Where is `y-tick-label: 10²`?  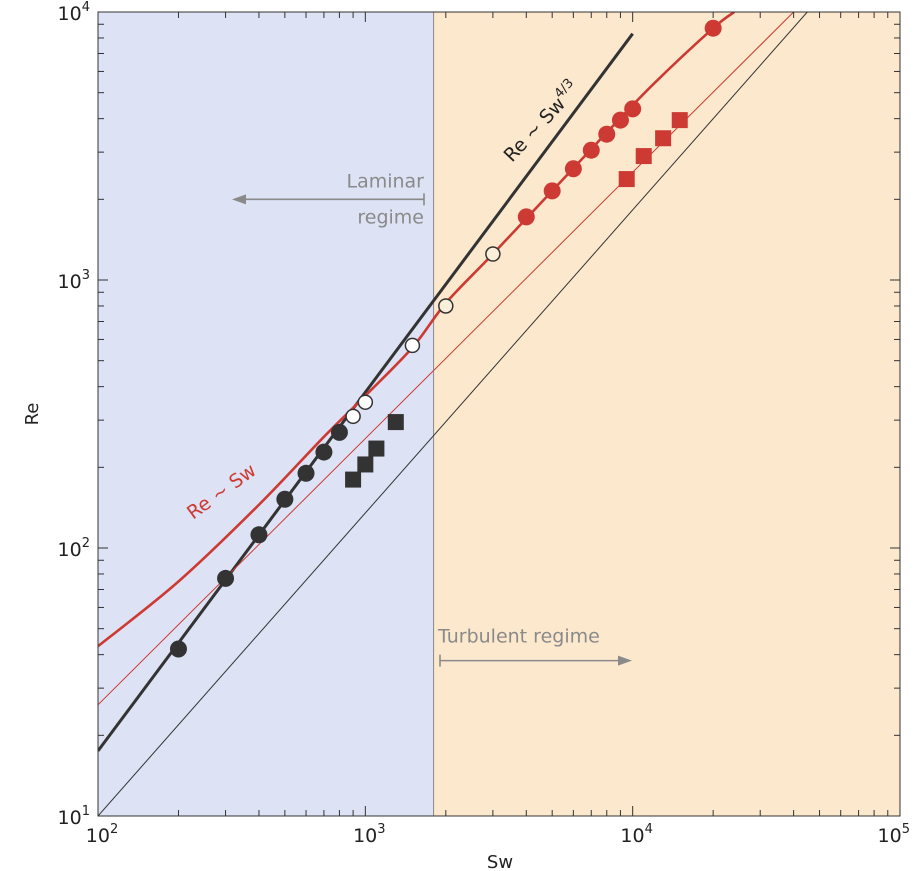 y-tick-label: 10² is located at coordinates (74, 548).